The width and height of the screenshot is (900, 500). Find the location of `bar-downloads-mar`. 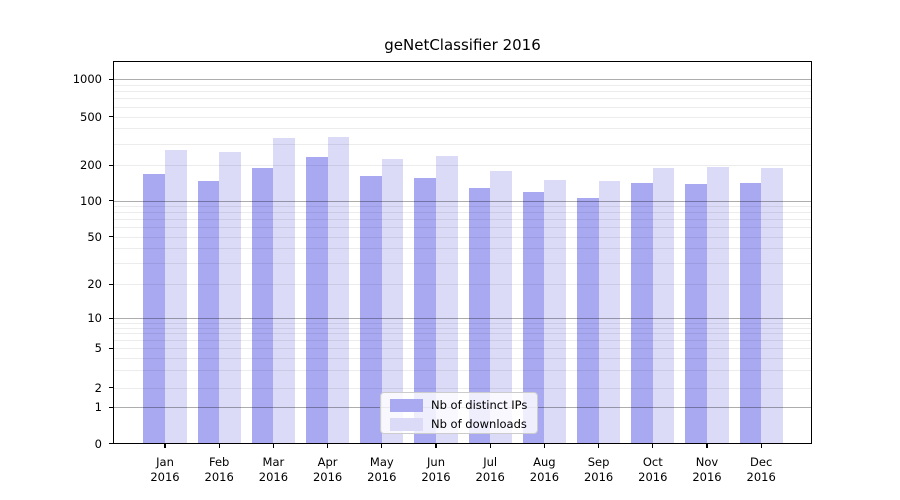

bar-downloads-mar is located at coordinates (284, 290).